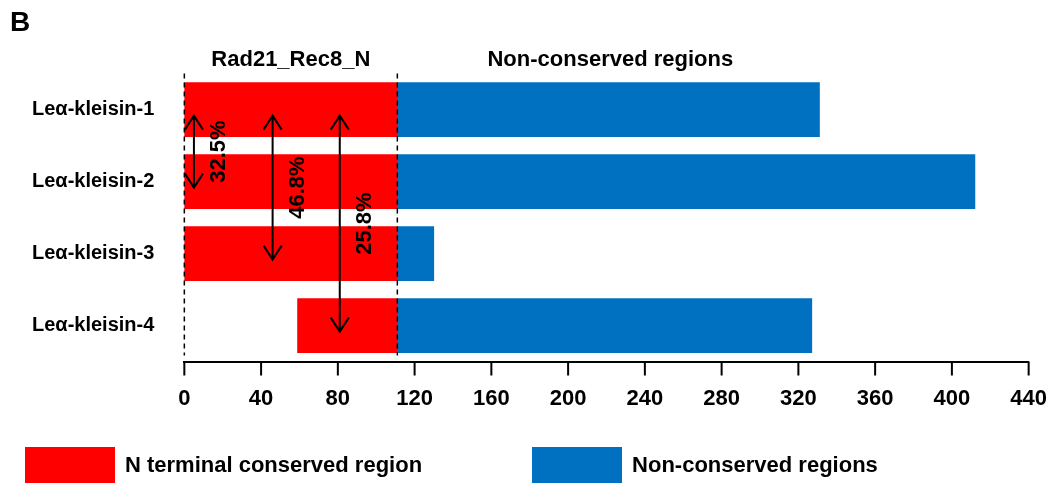 This screenshot has height=494, width=1063. What do you see at coordinates (798, 397) in the screenshot?
I see `x-tick-label: 320` at bounding box center [798, 397].